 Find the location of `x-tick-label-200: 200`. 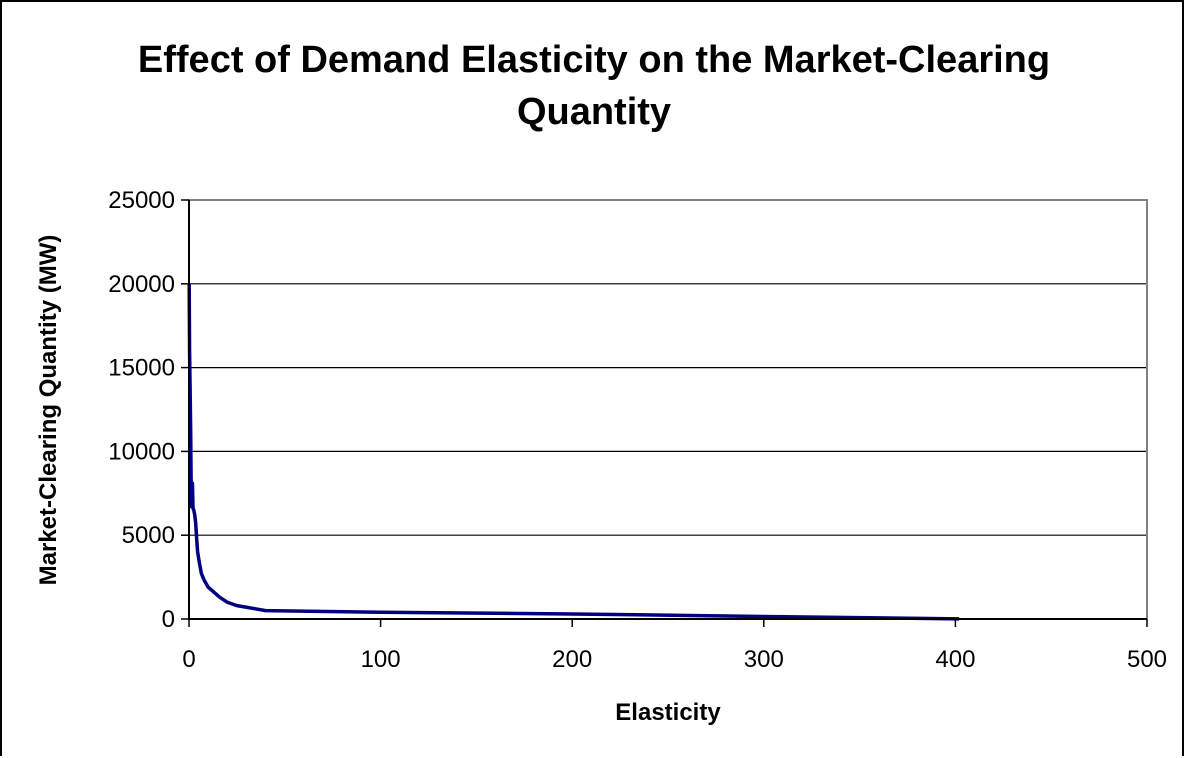

x-tick-label-200: 200 is located at coordinates (572, 659).